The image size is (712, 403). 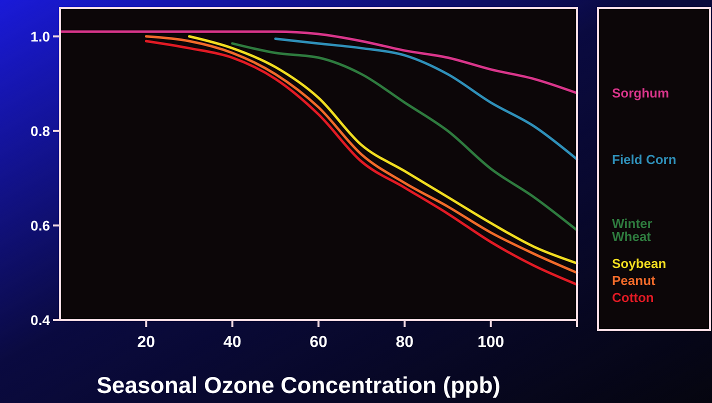 I want to click on y-tick-label: 1.0, so click(x=40, y=36).